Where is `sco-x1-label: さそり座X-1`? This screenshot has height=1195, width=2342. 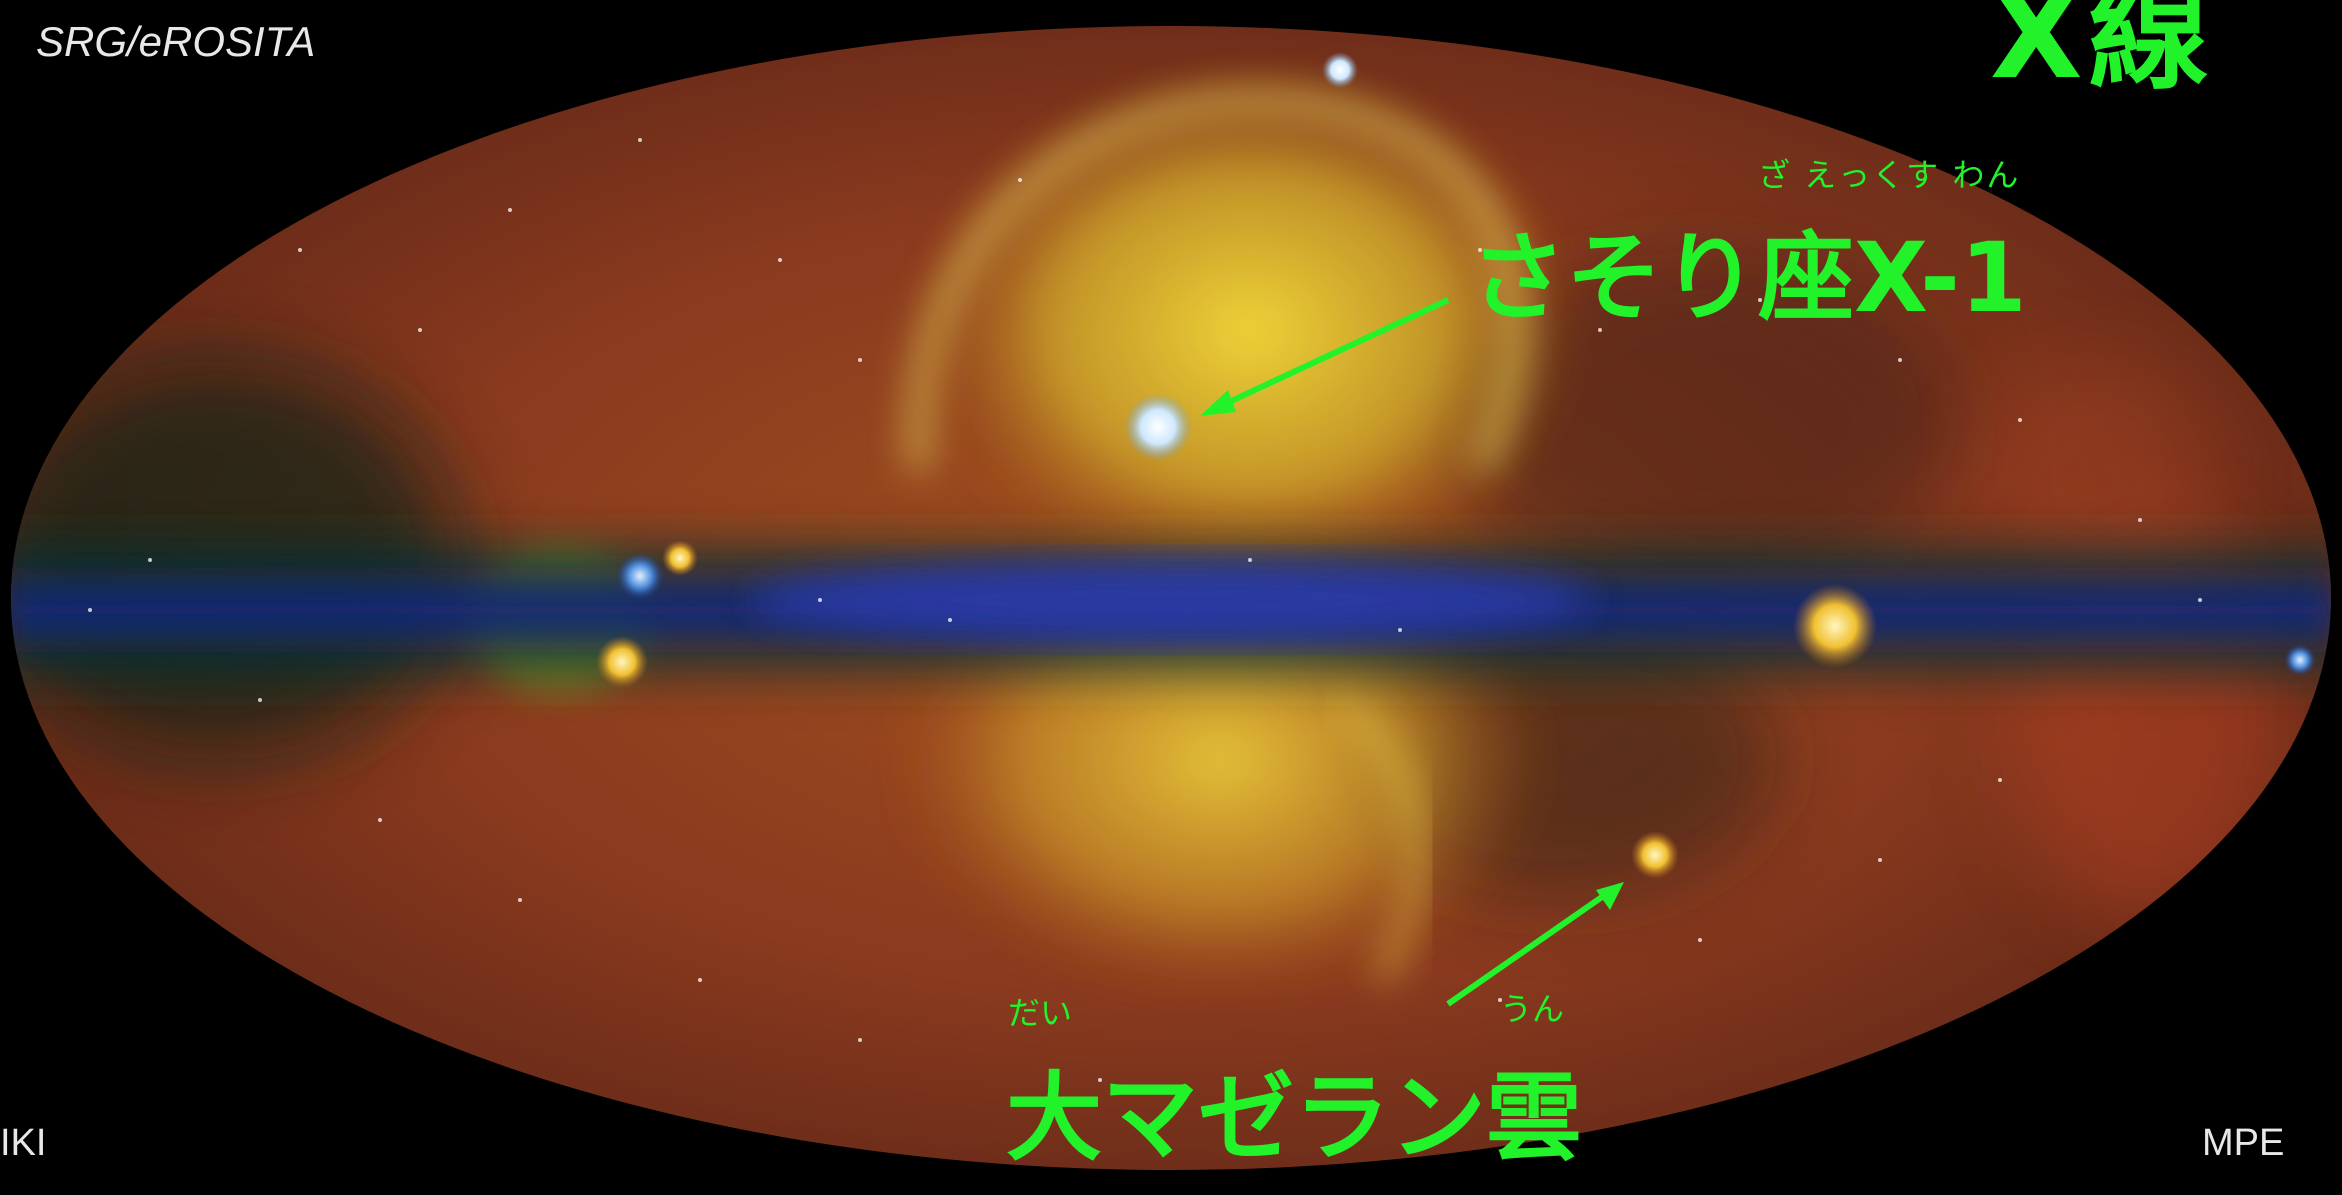 sco-x1-label: さそり座X-1 is located at coordinates (1748, 278).